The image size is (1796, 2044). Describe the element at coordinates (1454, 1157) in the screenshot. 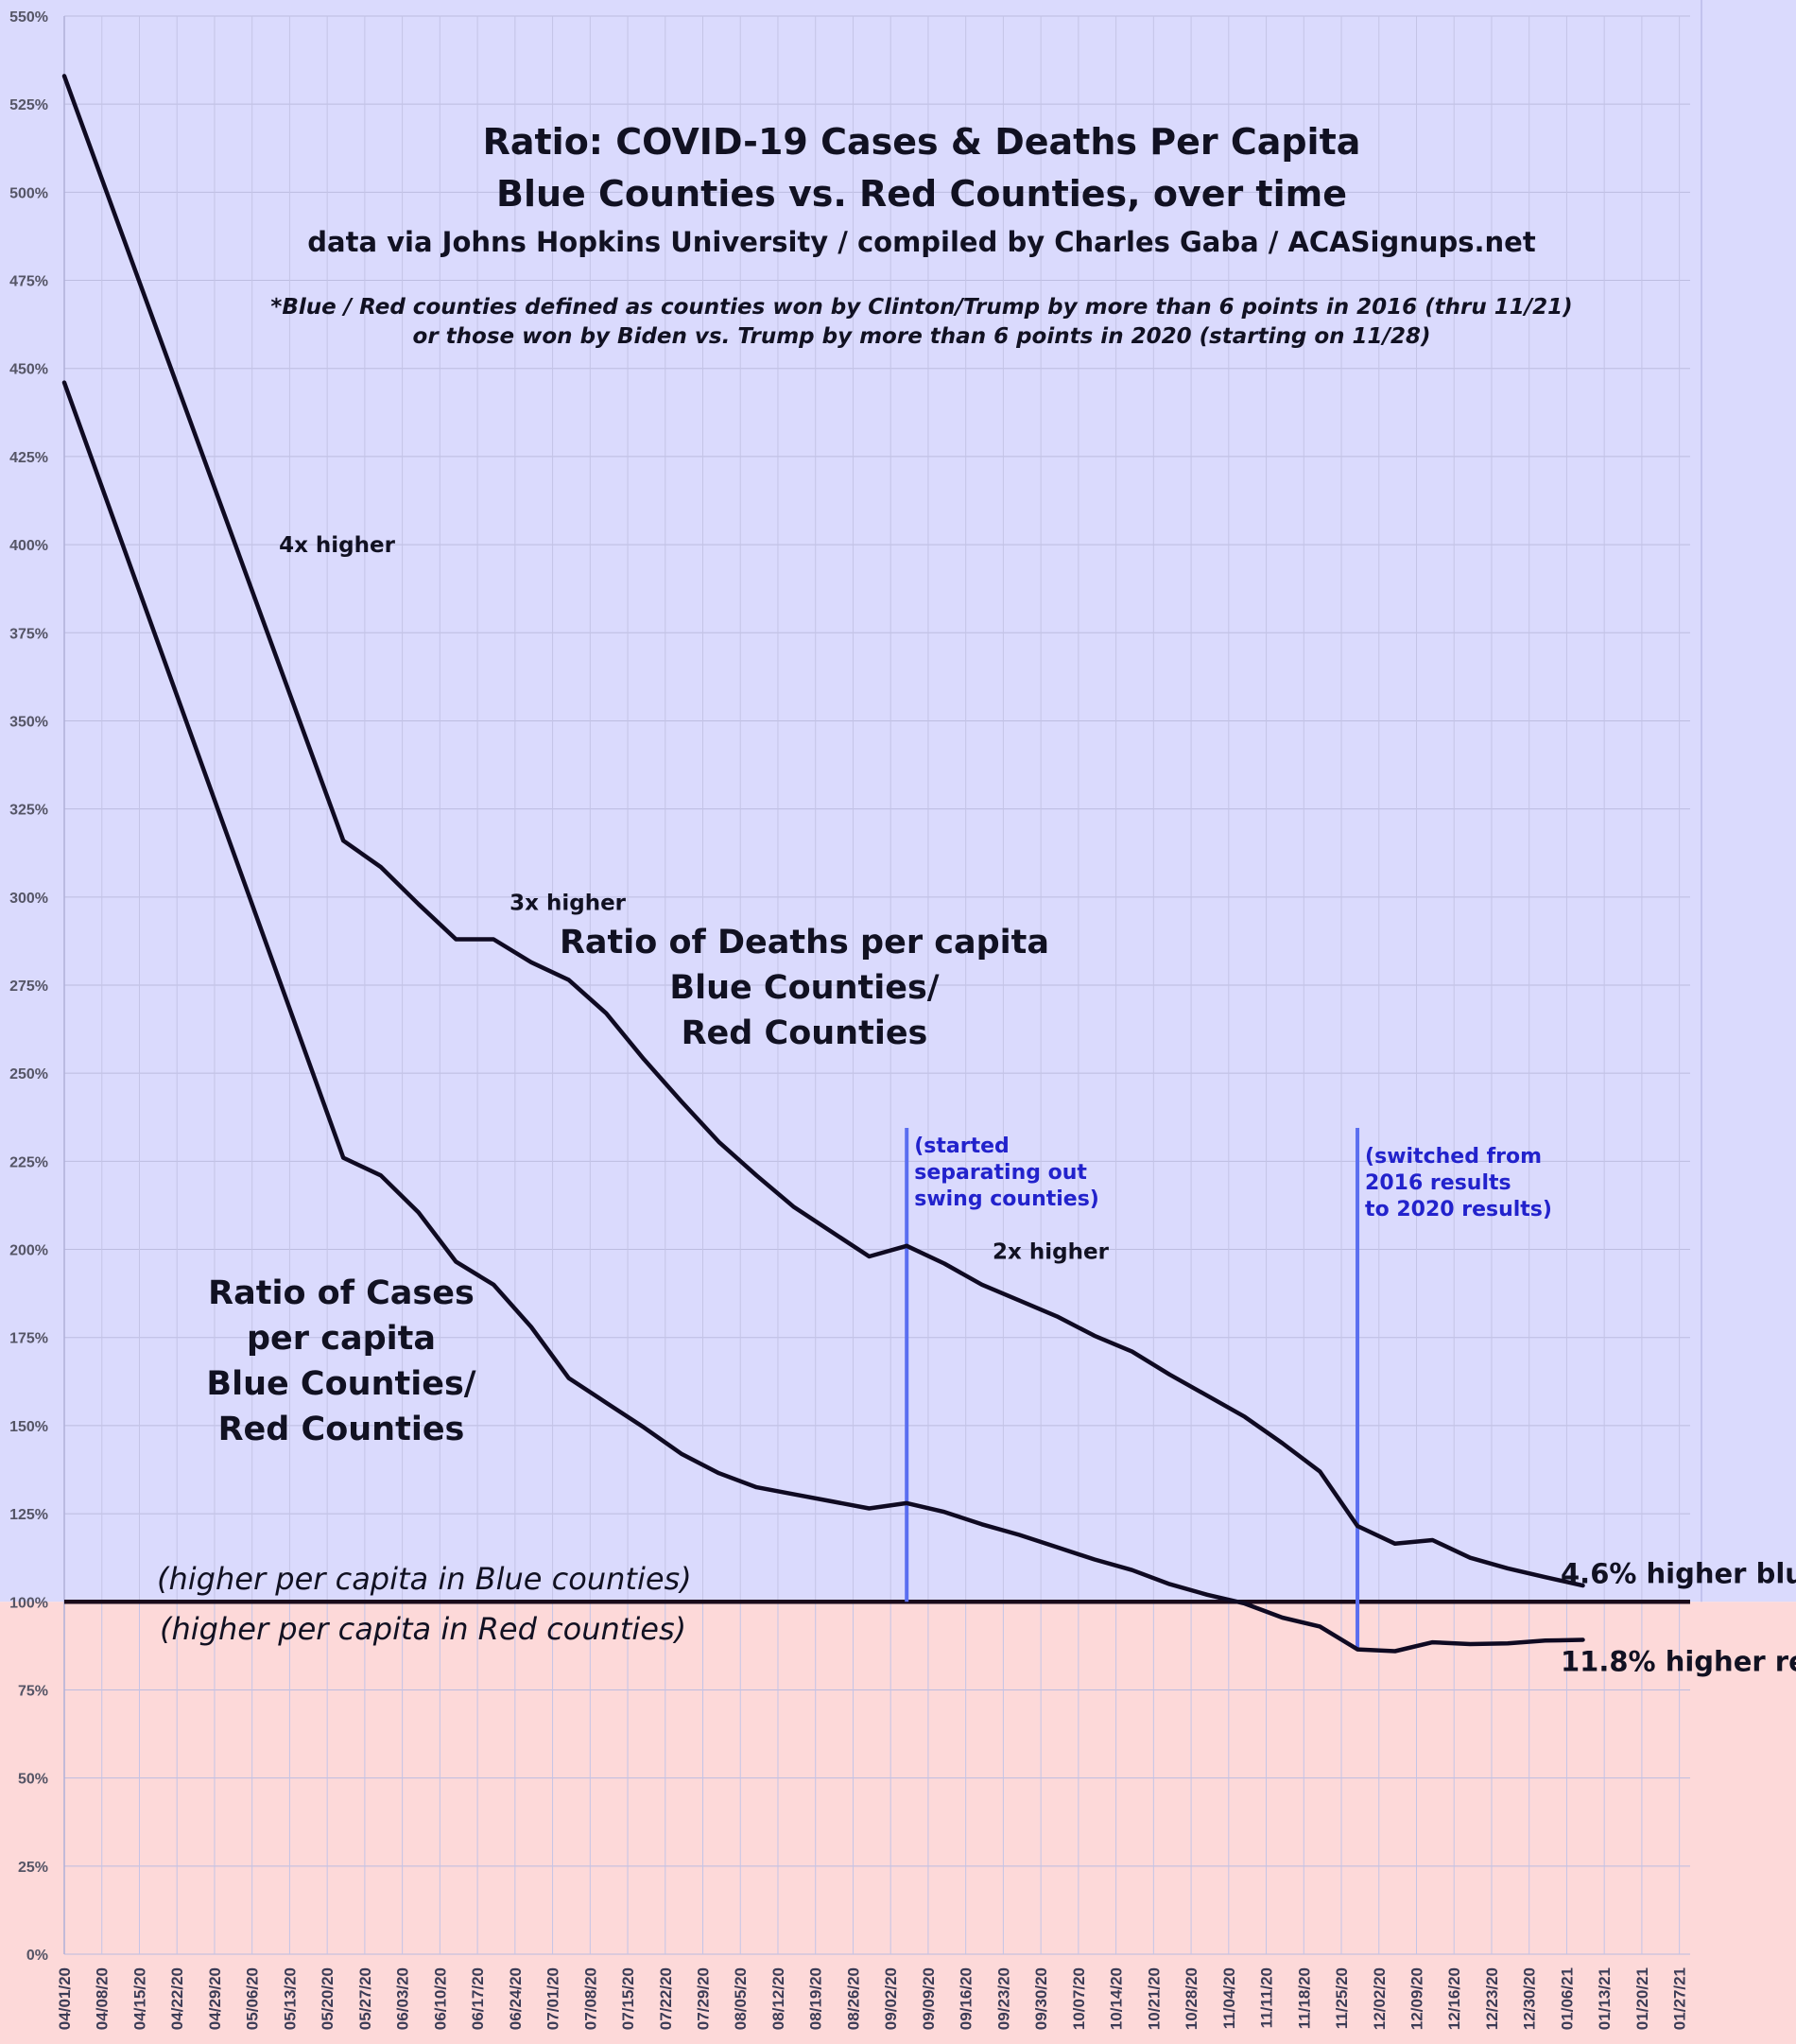

I see `vertical-marker-note: (switched from` at that location.